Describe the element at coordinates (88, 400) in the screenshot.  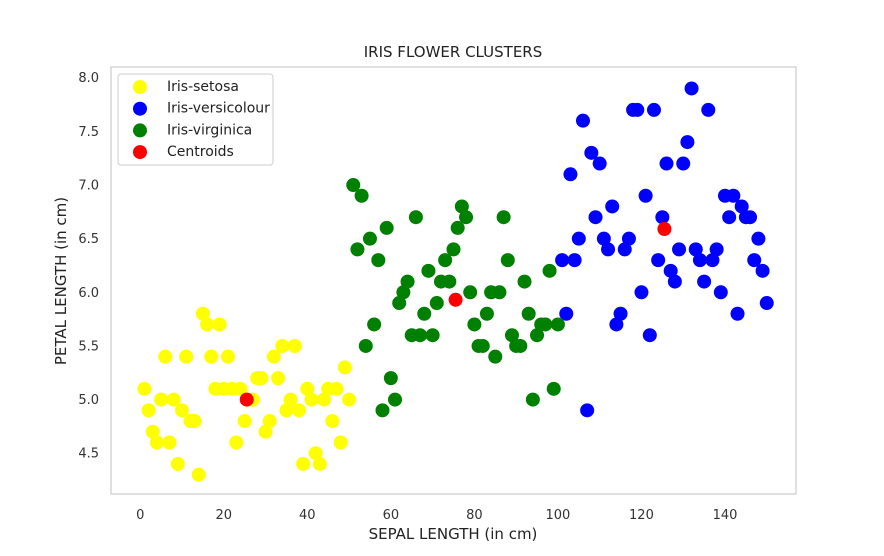
I see `y-tick-label: 5.0` at that location.